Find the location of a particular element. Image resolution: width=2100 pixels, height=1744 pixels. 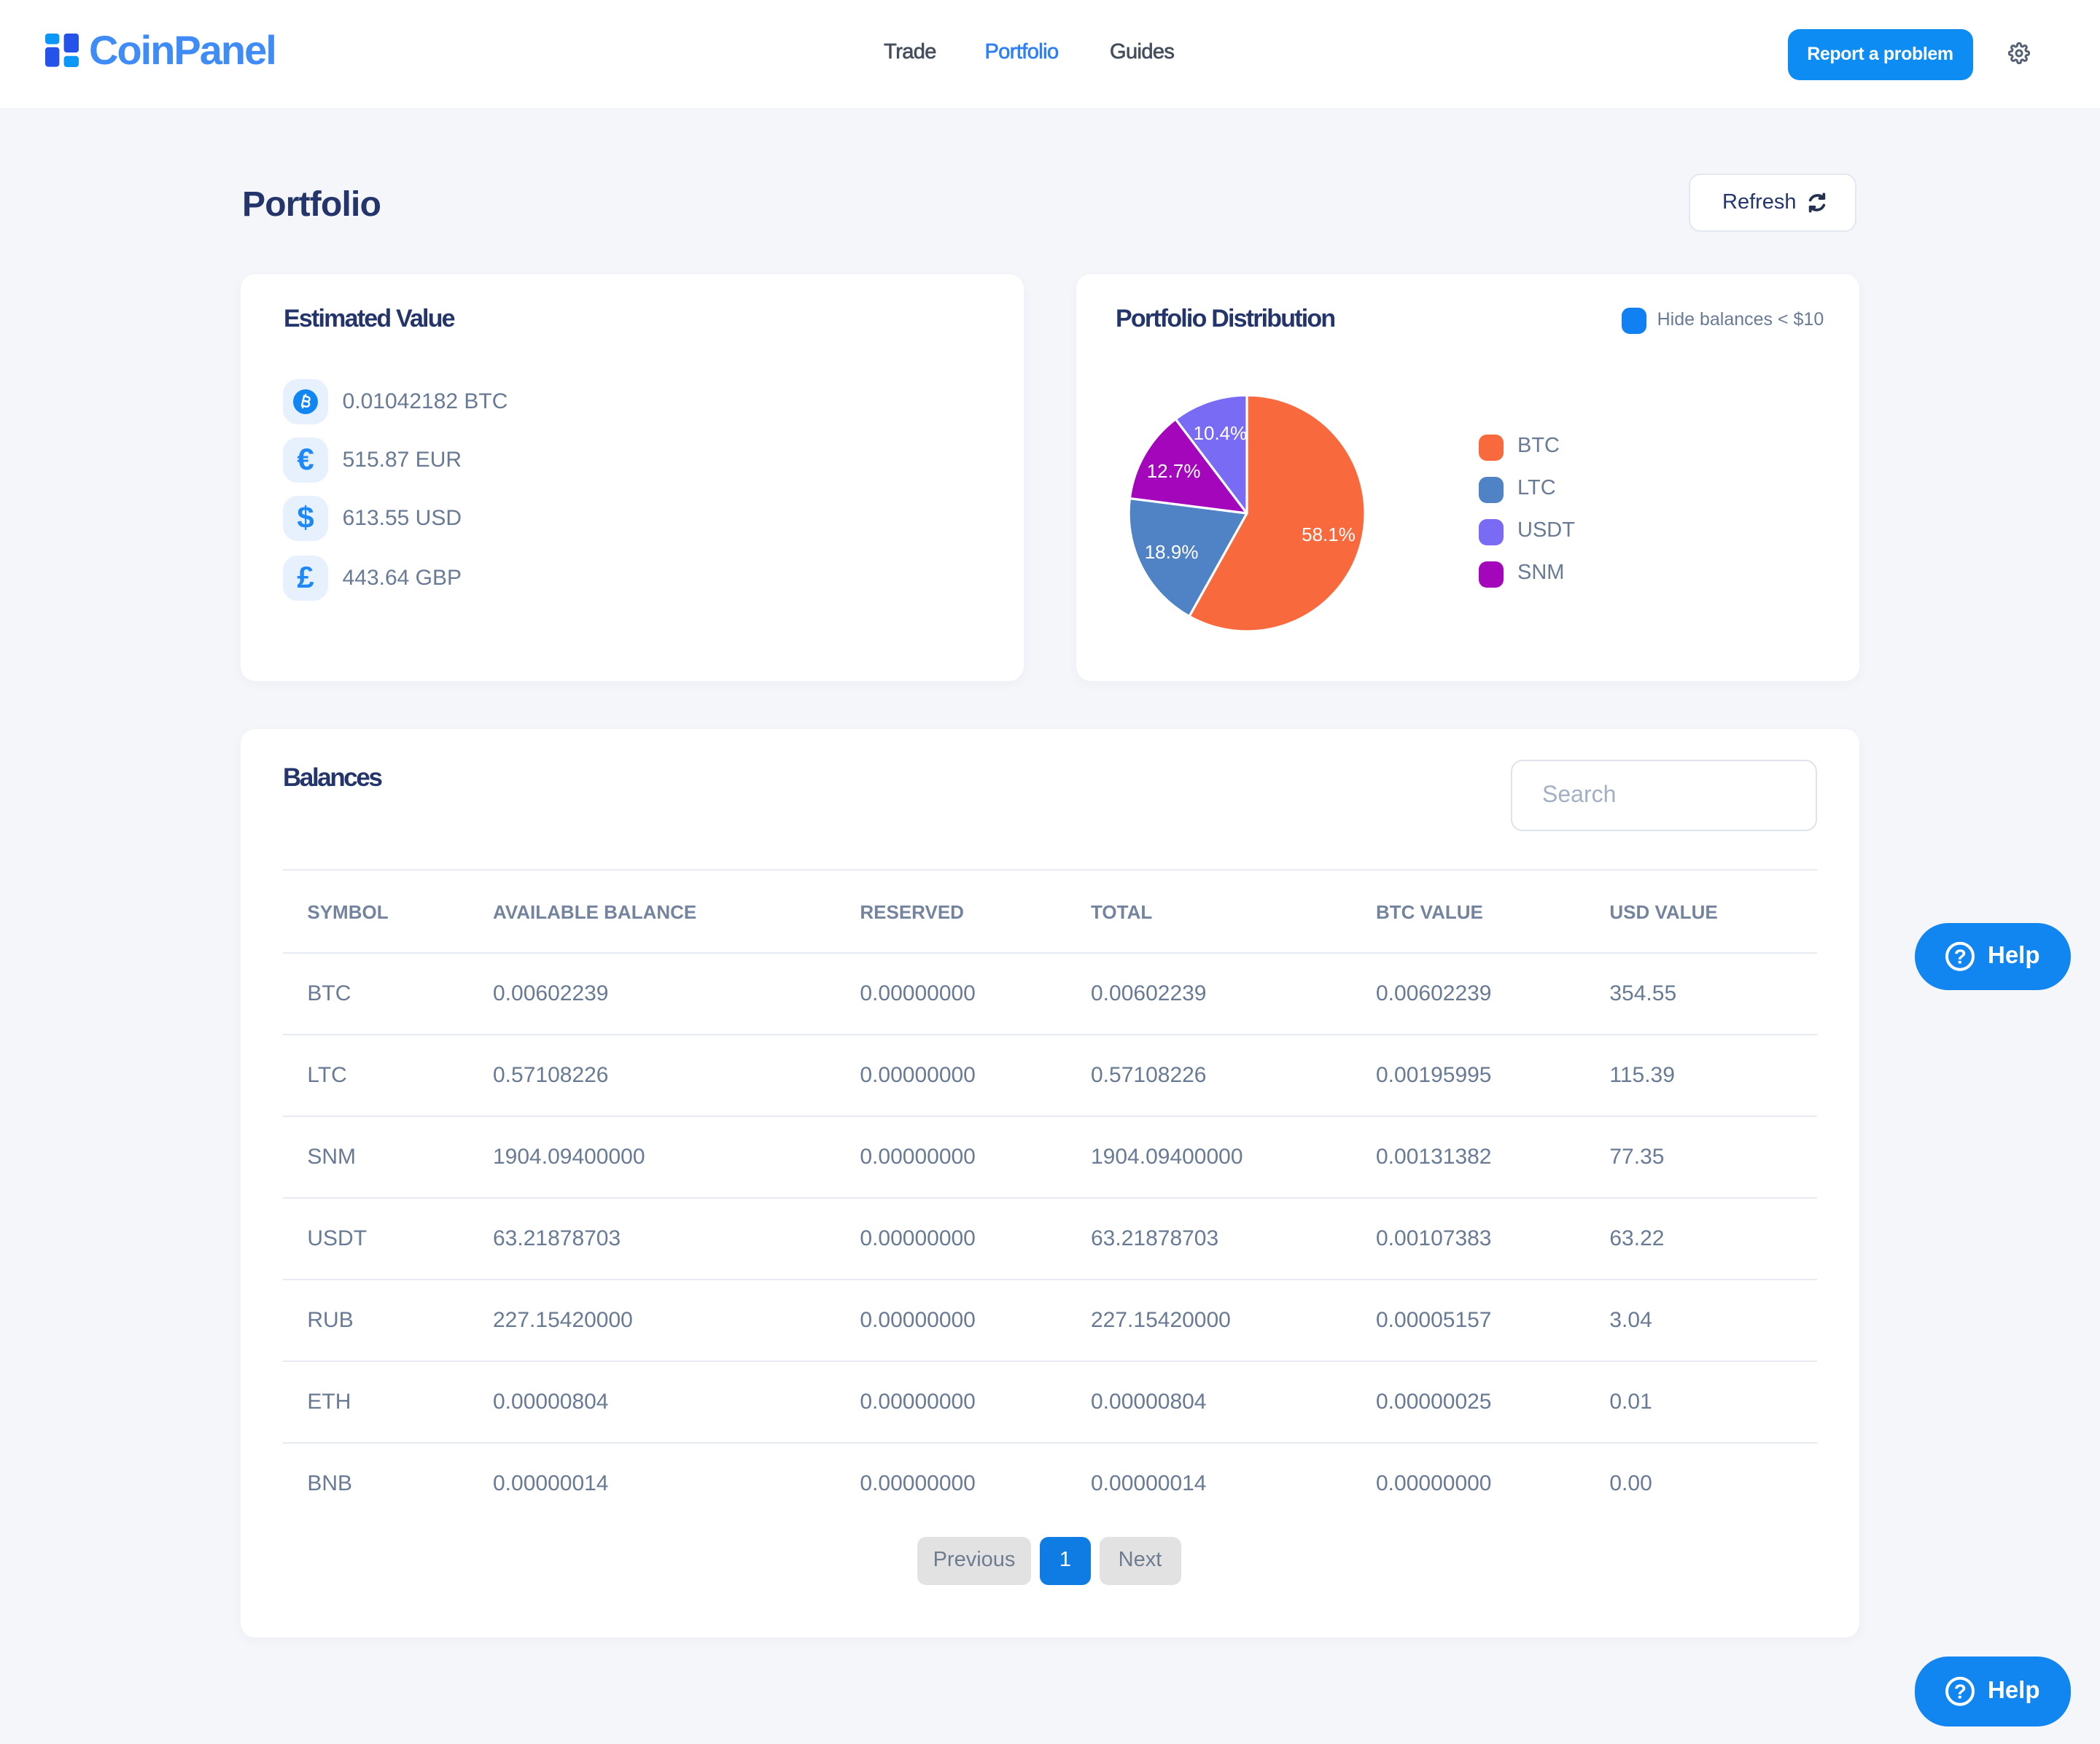

svg-text: 12.7% is located at coordinates (1173, 472).